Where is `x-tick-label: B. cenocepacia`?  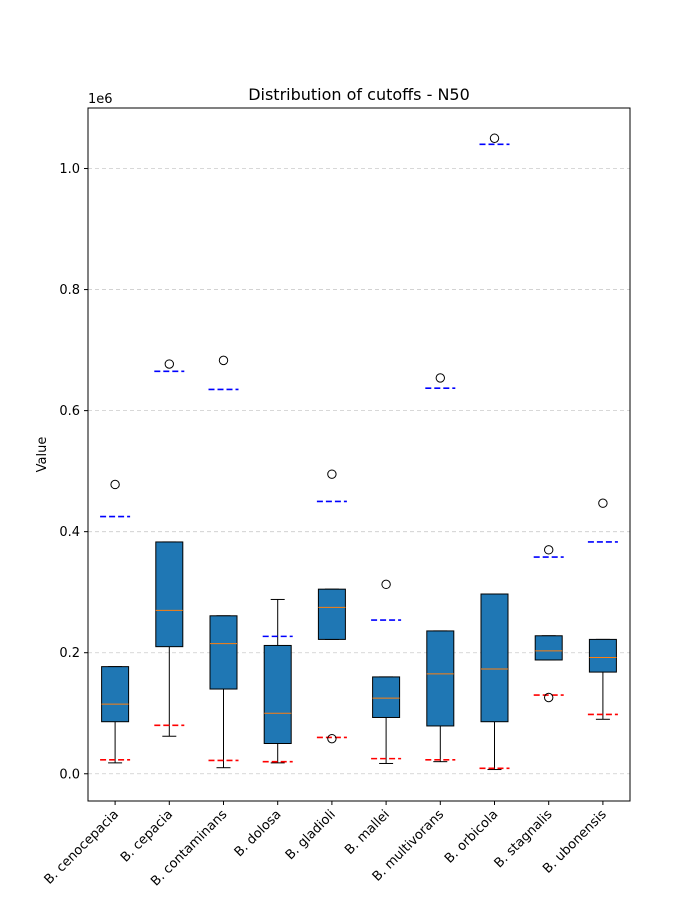 x-tick-label: B. cenocepacia is located at coordinates (82, 847).